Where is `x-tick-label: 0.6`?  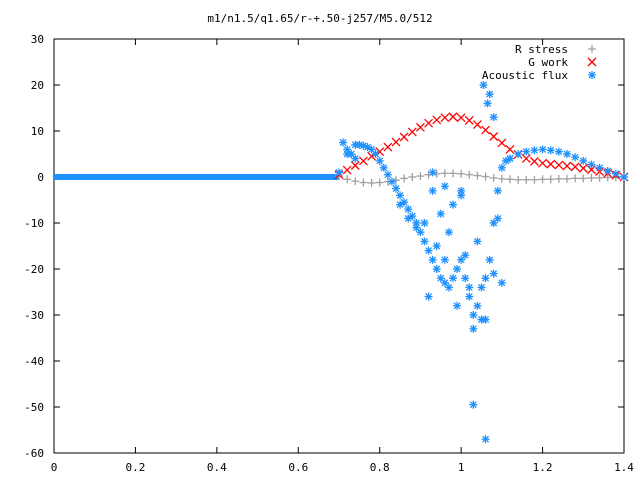 x-tick-label: 0.6 is located at coordinates (298, 467).